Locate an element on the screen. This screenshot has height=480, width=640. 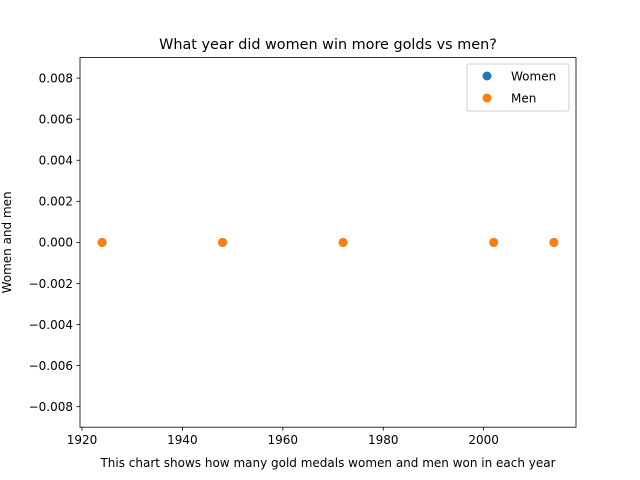
y-tick-label: 0.000 is located at coordinates (56, 243).